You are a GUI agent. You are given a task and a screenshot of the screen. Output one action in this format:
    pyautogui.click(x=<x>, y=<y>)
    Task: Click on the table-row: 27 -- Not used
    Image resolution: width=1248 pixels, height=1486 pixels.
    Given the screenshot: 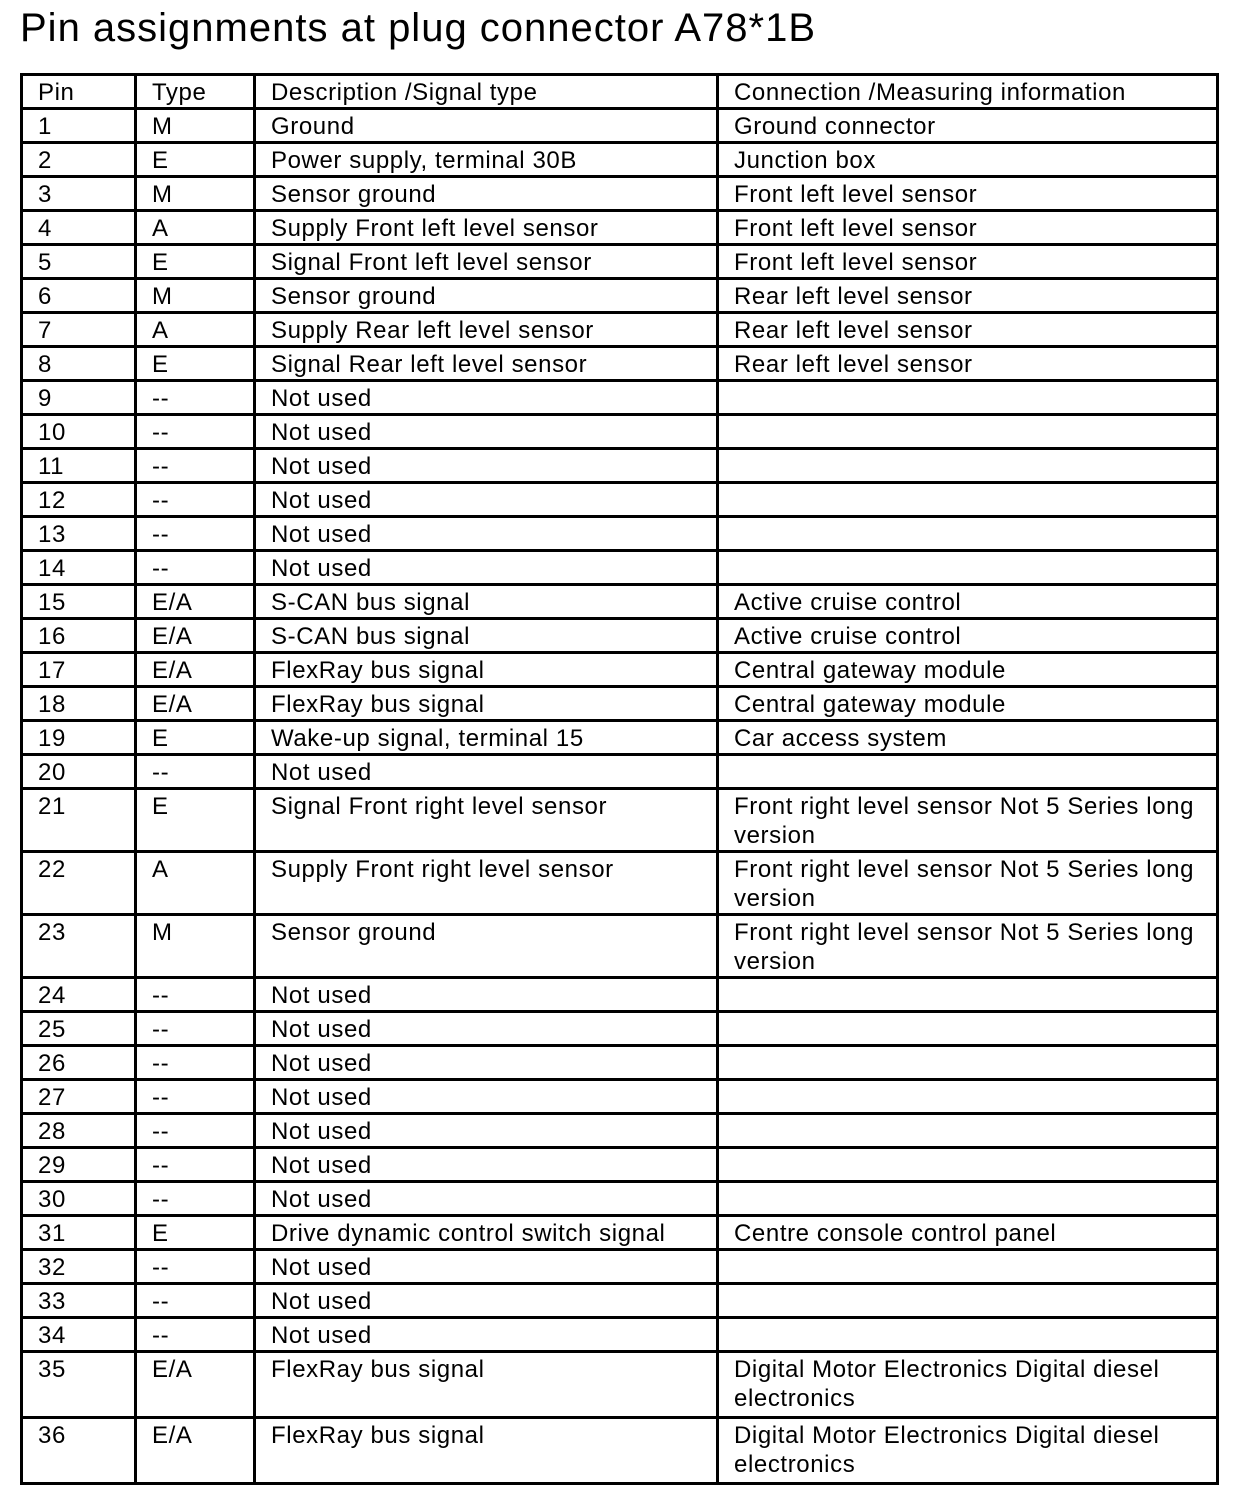 What is the action you would take?
    pyautogui.click(x=619, y=1096)
    